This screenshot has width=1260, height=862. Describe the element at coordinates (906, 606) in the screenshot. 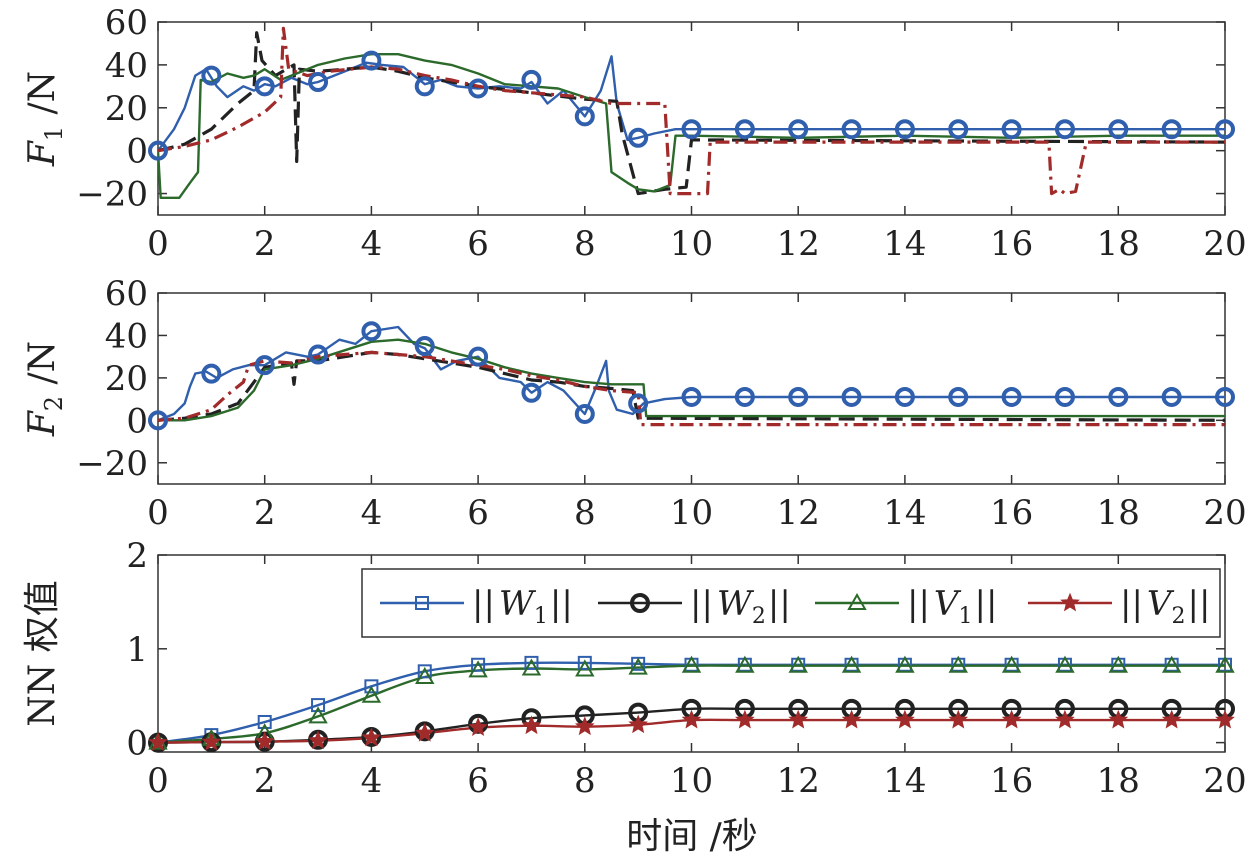

I see `legend-entry: || V1||` at that location.